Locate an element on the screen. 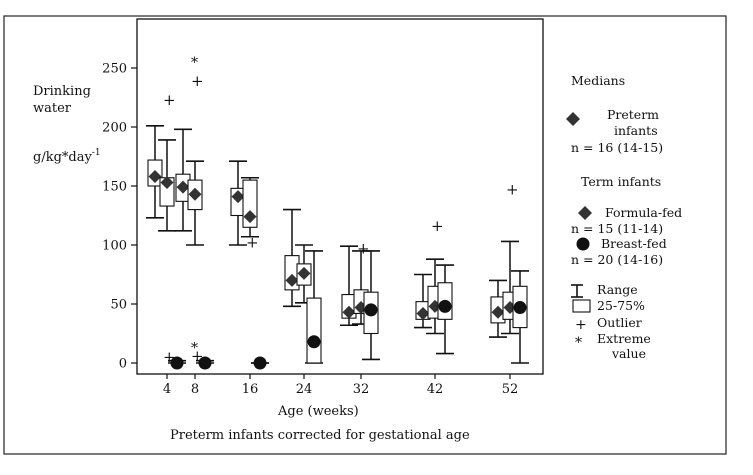  legend-formula-diamond-icon is located at coordinates (585, 213).